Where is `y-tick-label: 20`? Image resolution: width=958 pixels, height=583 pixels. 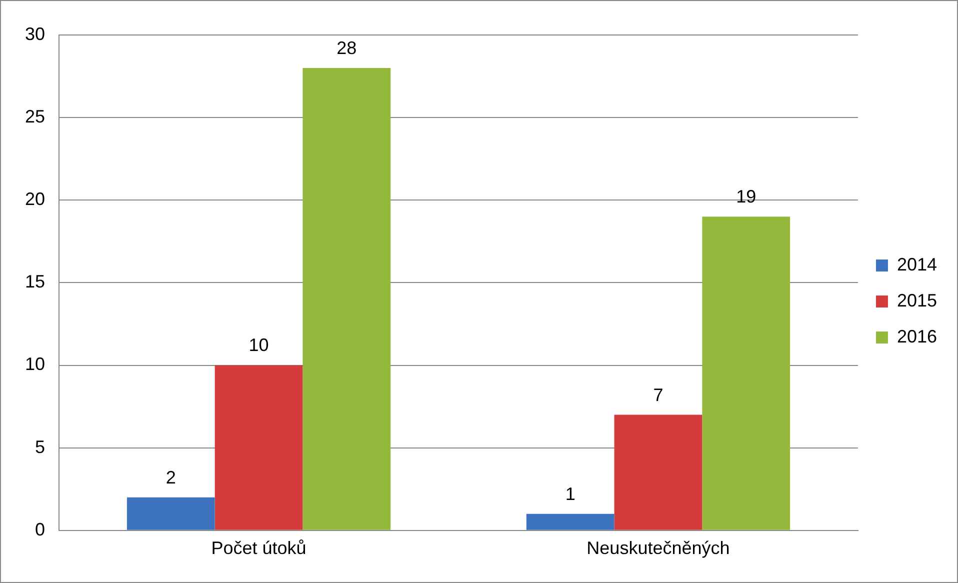 y-tick-label: 20 is located at coordinates (35, 199).